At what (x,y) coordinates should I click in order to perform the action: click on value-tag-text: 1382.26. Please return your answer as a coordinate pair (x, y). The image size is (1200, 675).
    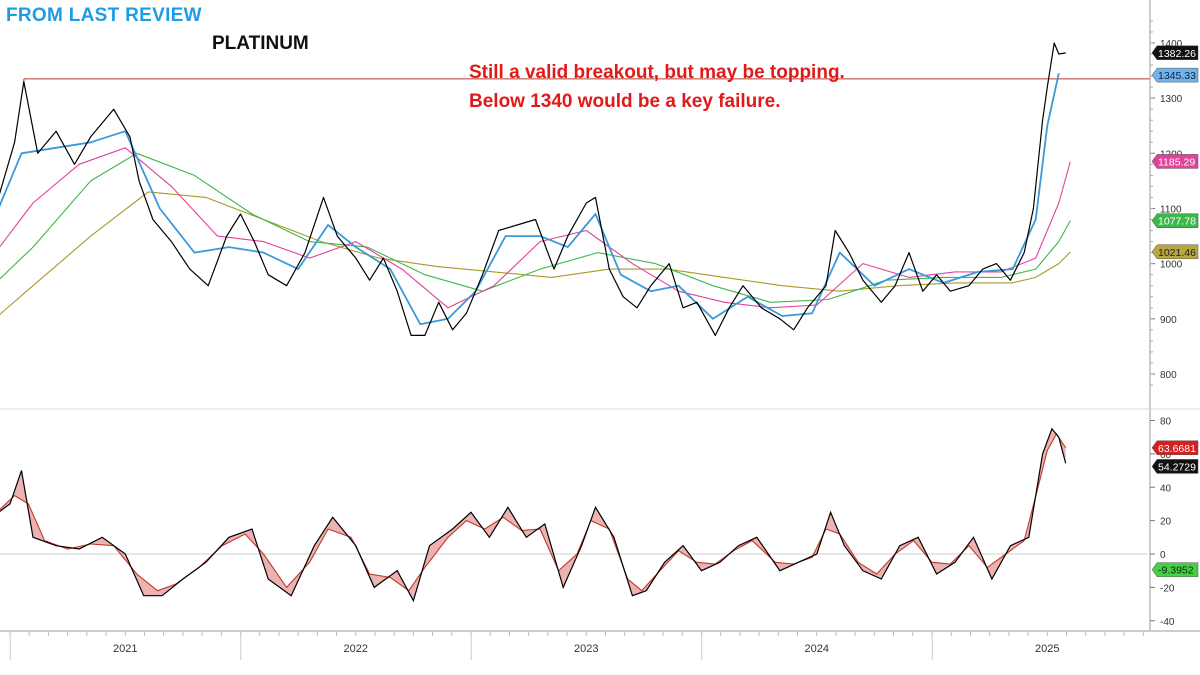
    Looking at the image, I should click on (1177, 54).